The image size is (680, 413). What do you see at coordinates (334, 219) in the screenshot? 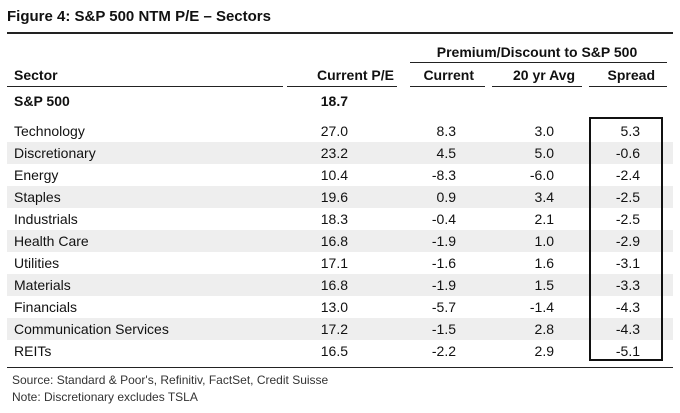
I see `current-pe-value: 18.3` at bounding box center [334, 219].